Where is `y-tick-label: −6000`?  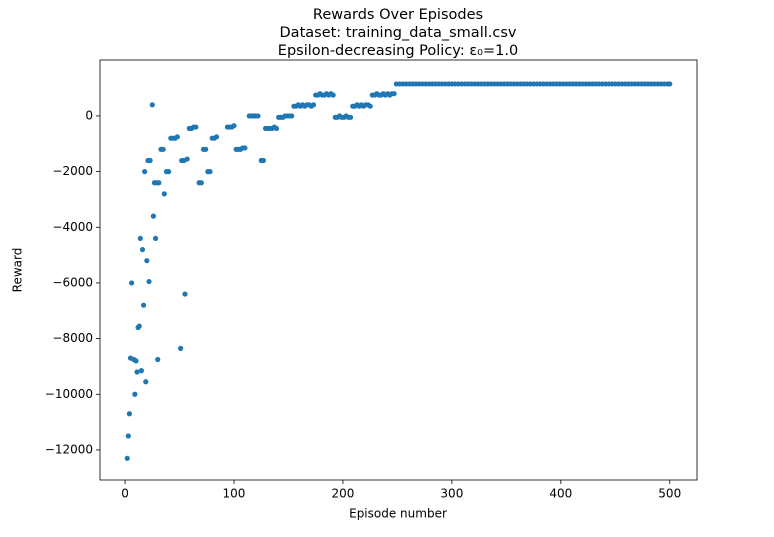 y-tick-label: −6000 is located at coordinates (72, 282).